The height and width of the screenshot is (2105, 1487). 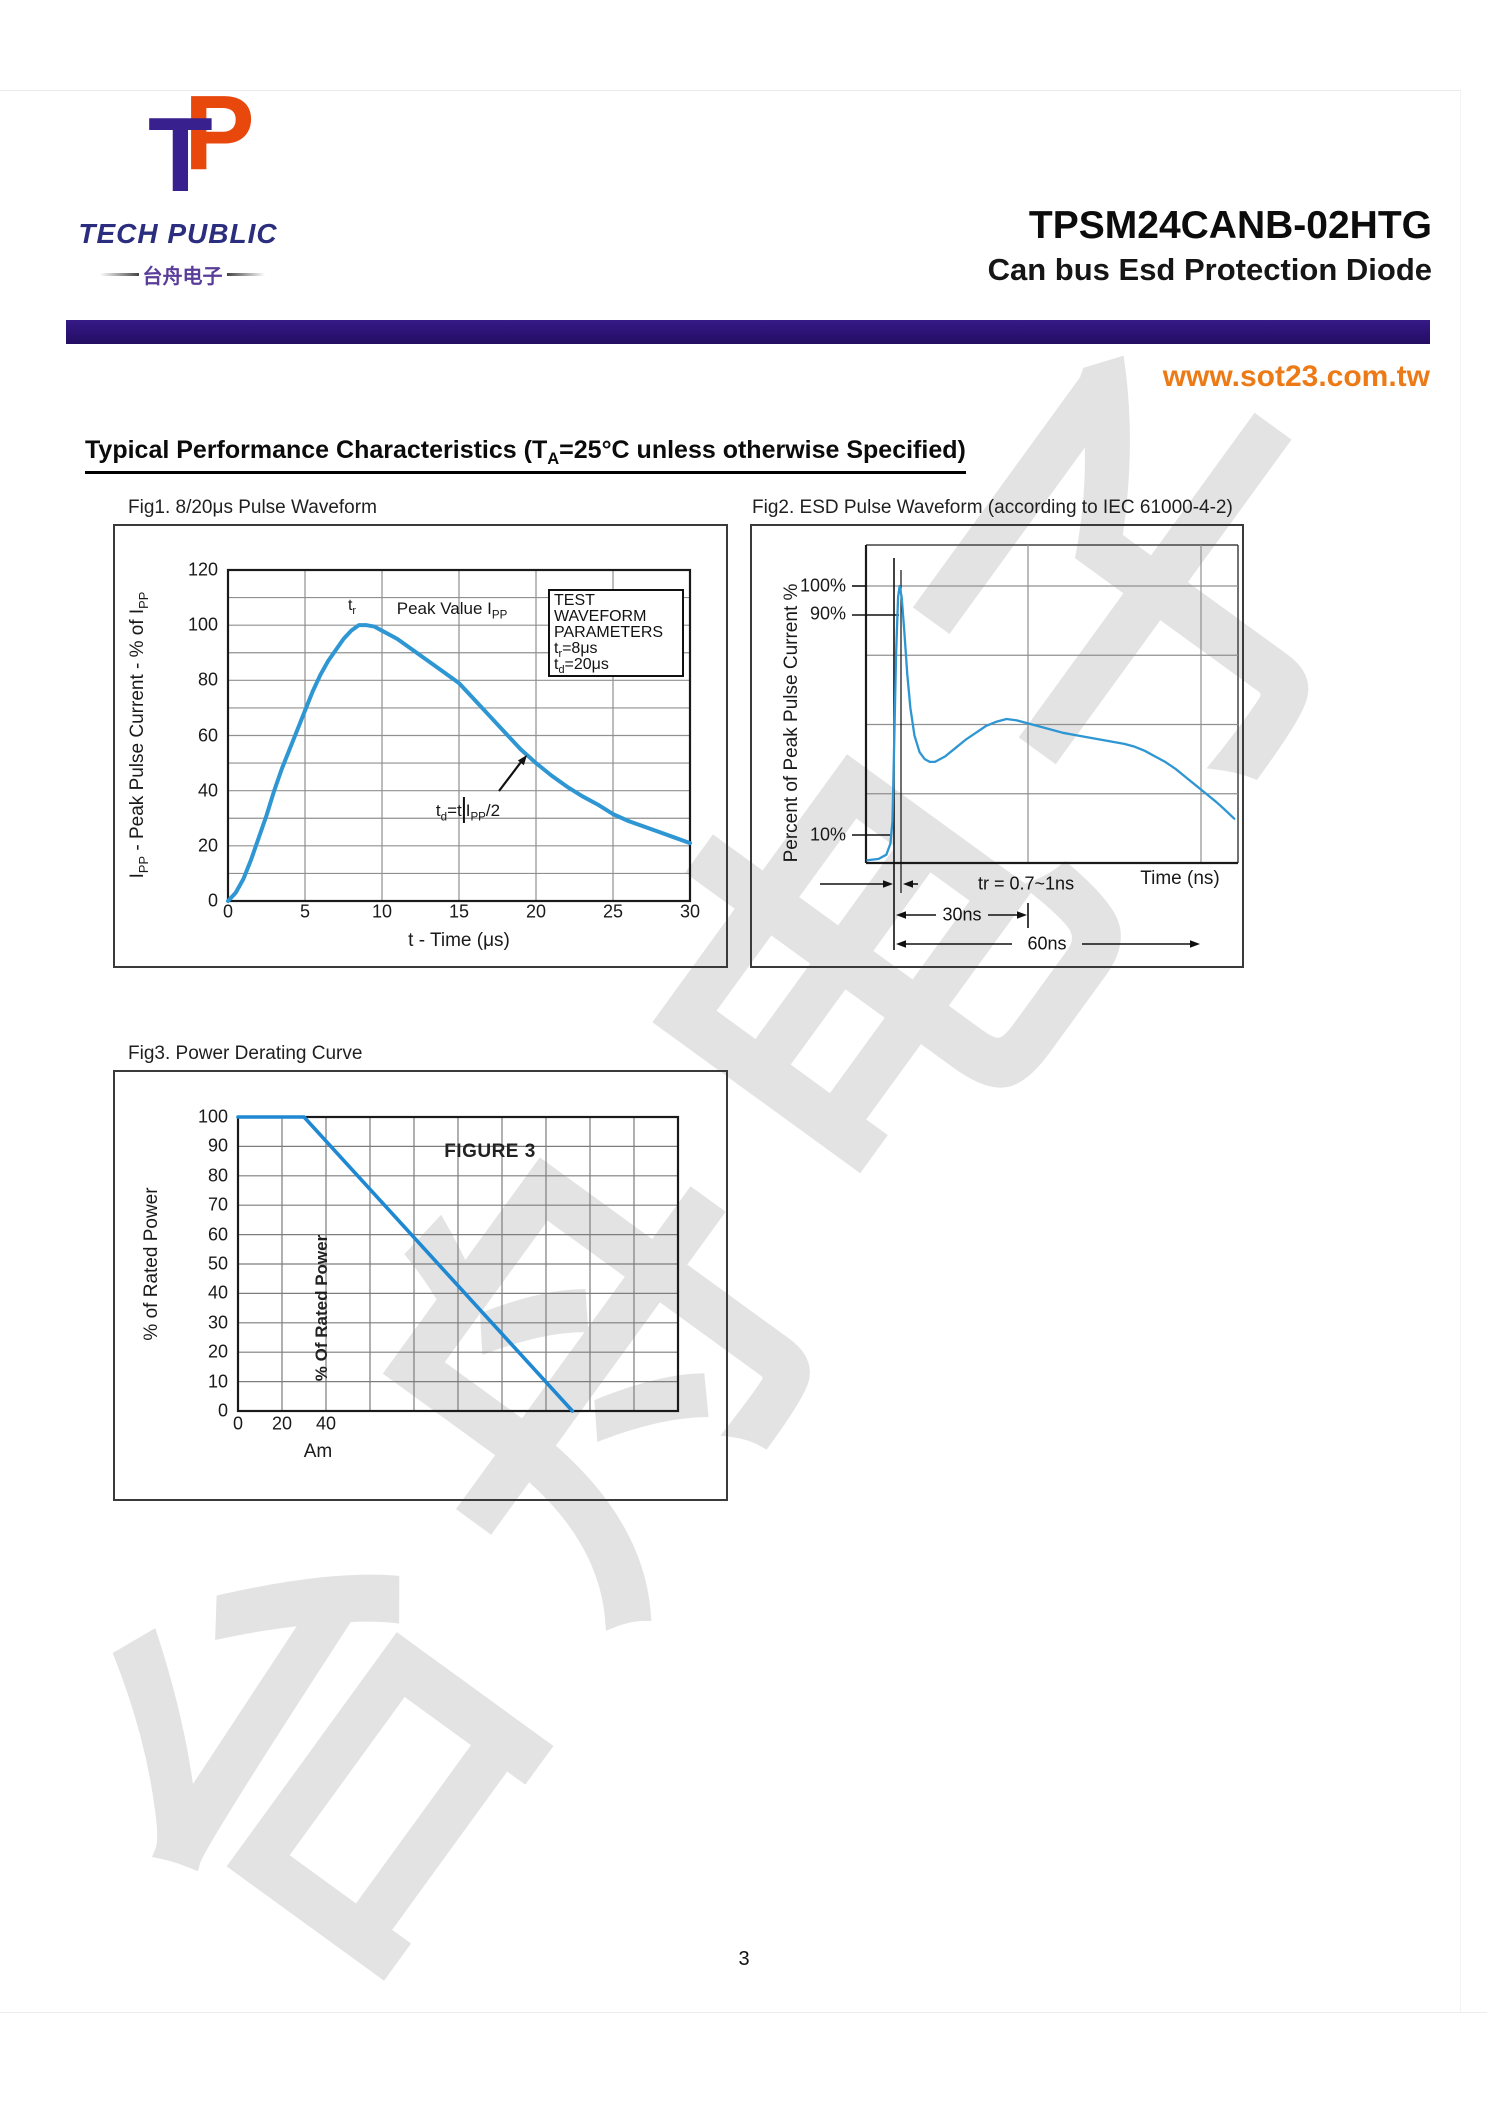 I want to click on logo-chinese-text: 台舟电子, so click(x=182, y=277).